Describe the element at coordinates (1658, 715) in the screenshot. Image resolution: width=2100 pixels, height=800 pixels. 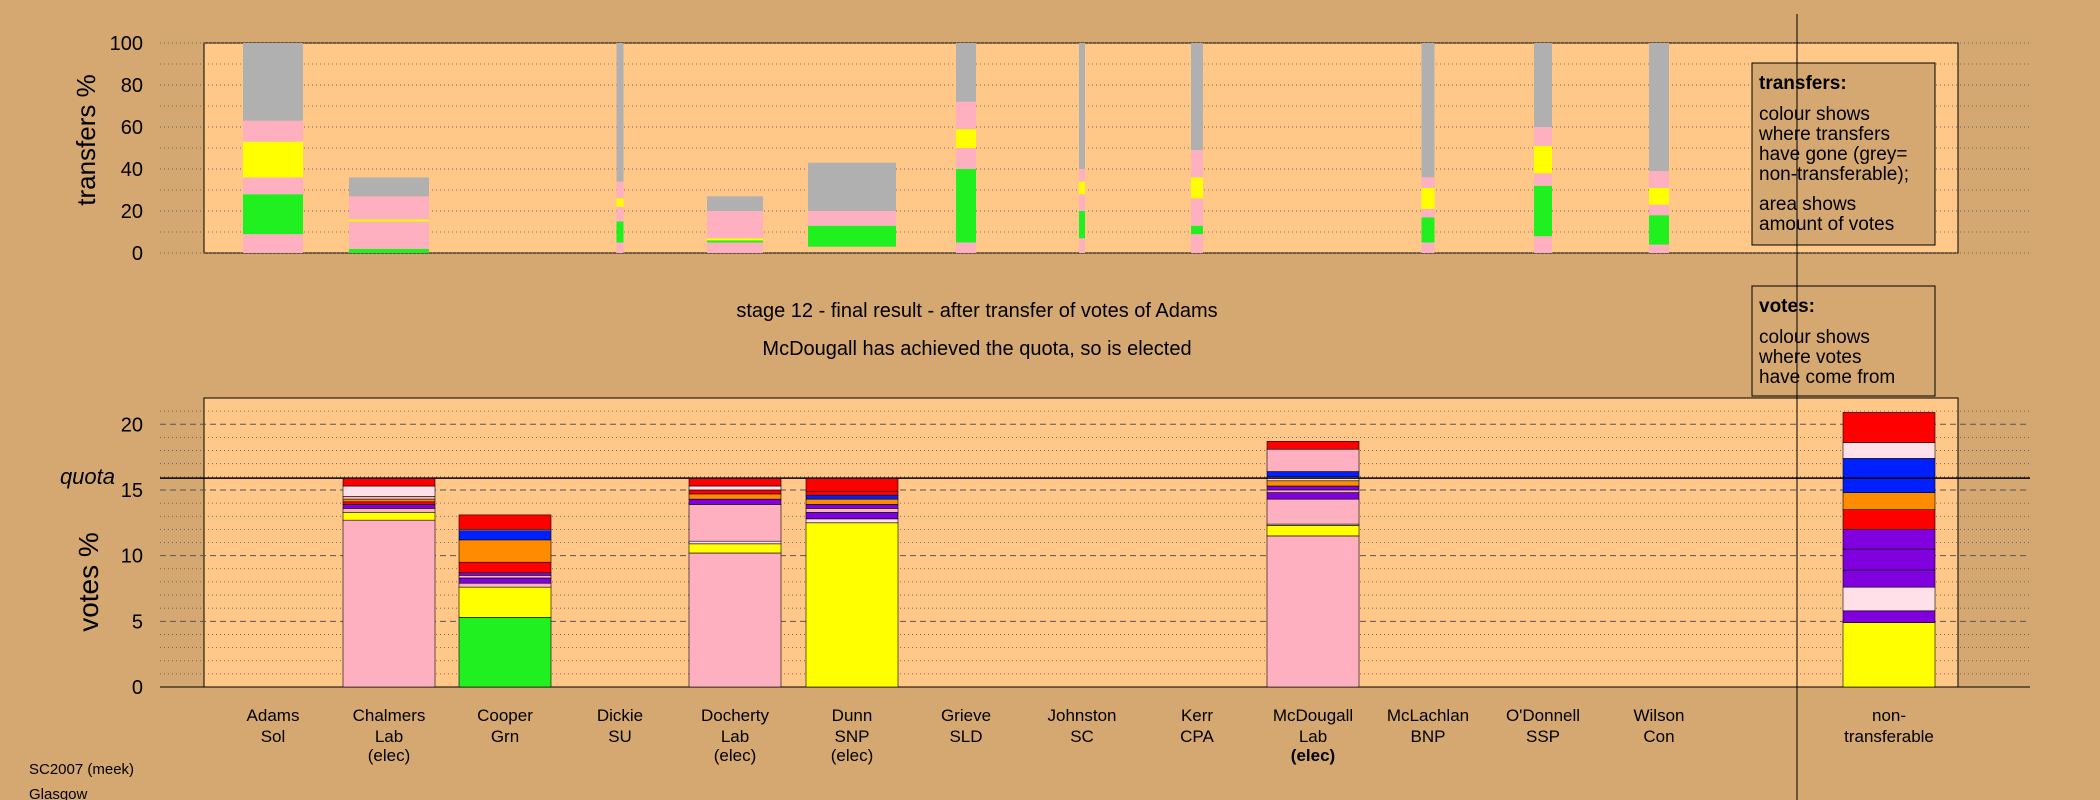
I see `candidate-name: Wilson` at that location.